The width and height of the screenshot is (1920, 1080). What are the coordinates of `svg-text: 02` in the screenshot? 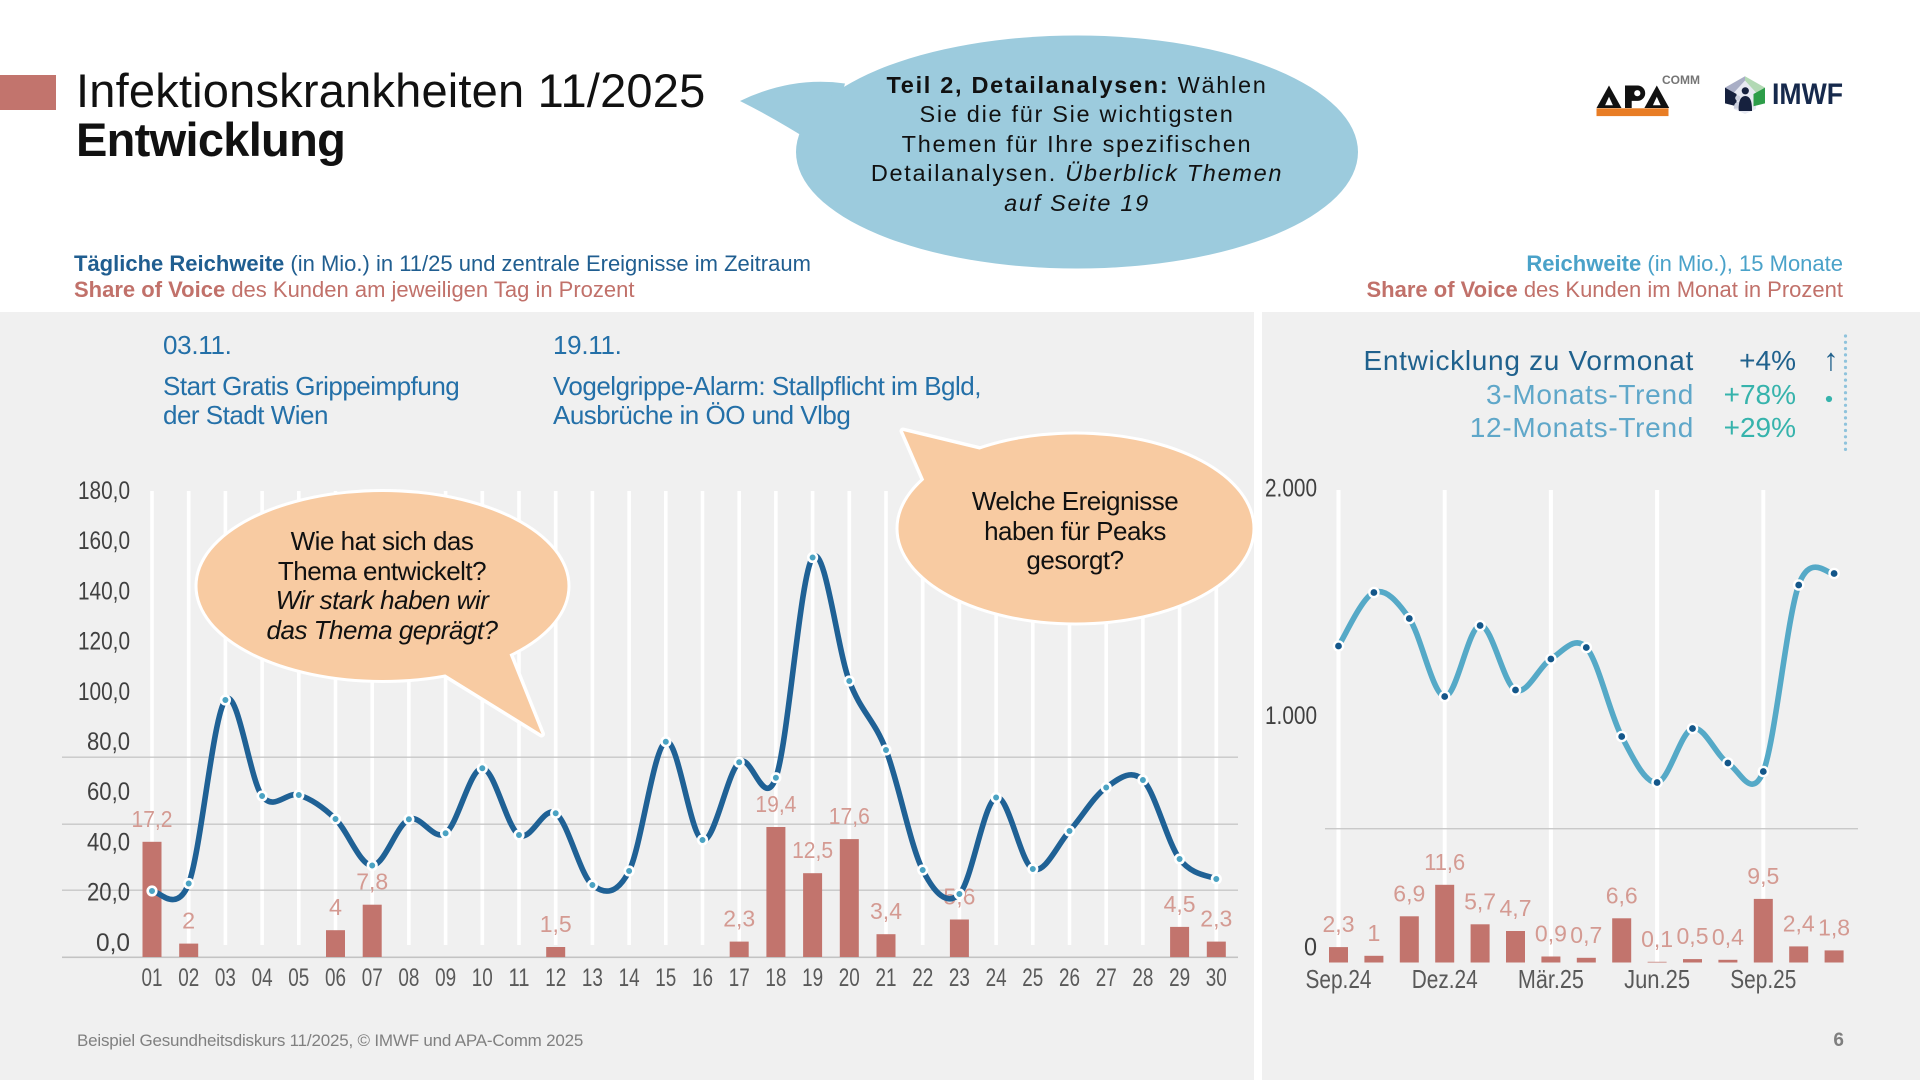 It's located at (188, 978).